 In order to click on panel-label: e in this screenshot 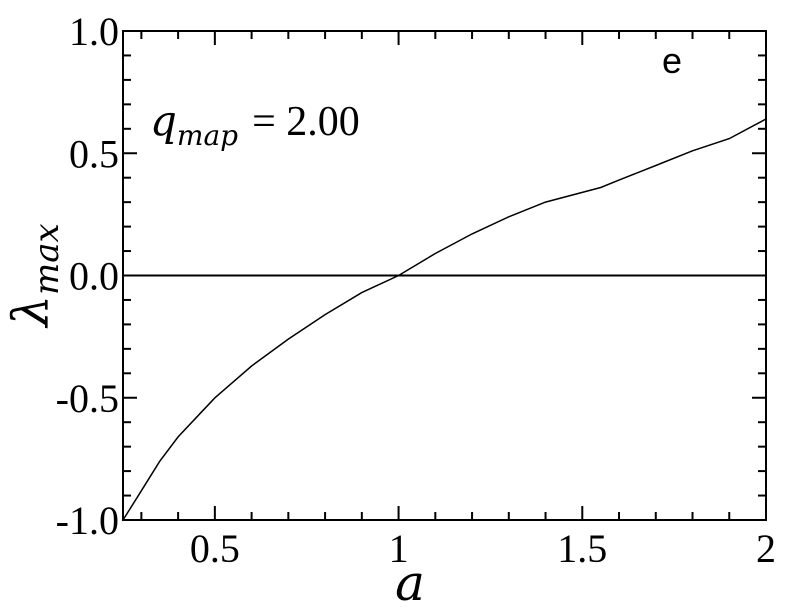, I will do `click(672, 60)`.